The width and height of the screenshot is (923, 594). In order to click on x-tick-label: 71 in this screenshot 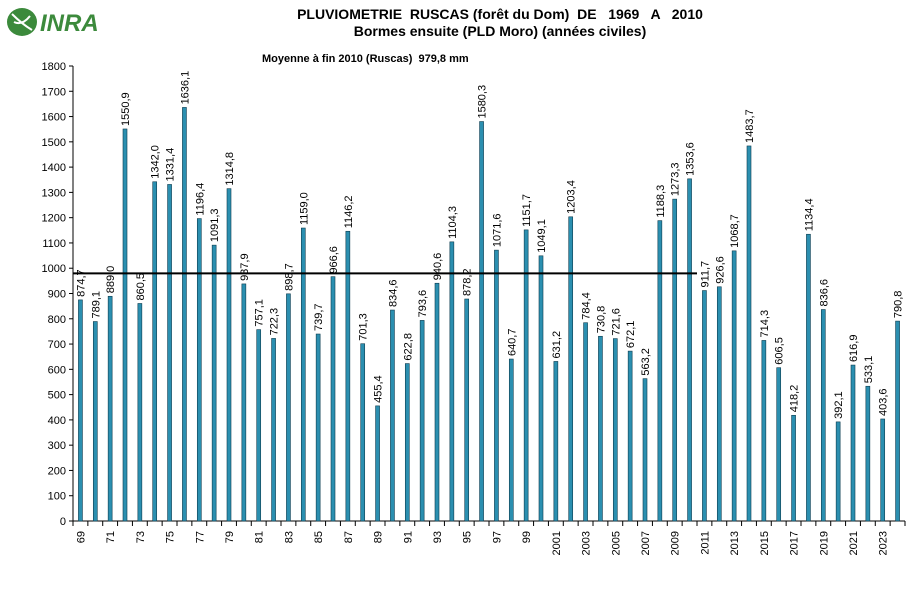, I will do `click(111, 537)`.